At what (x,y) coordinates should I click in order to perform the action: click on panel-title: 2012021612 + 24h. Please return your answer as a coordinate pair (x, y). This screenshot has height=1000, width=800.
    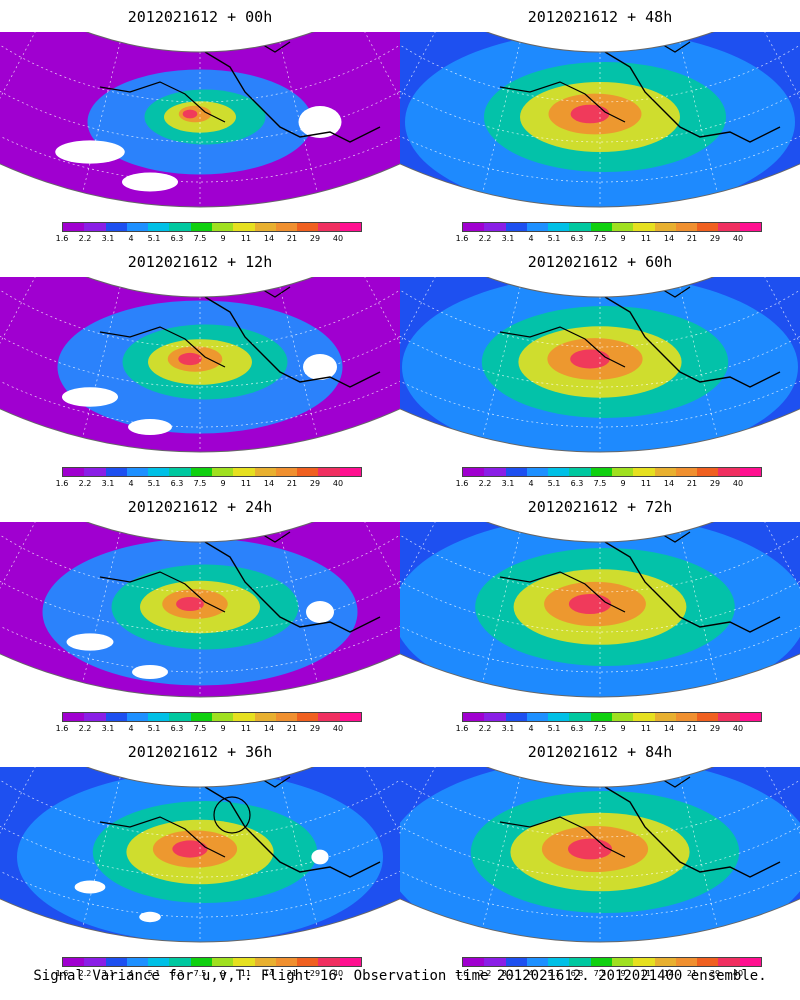
    Looking at the image, I should click on (200, 507).